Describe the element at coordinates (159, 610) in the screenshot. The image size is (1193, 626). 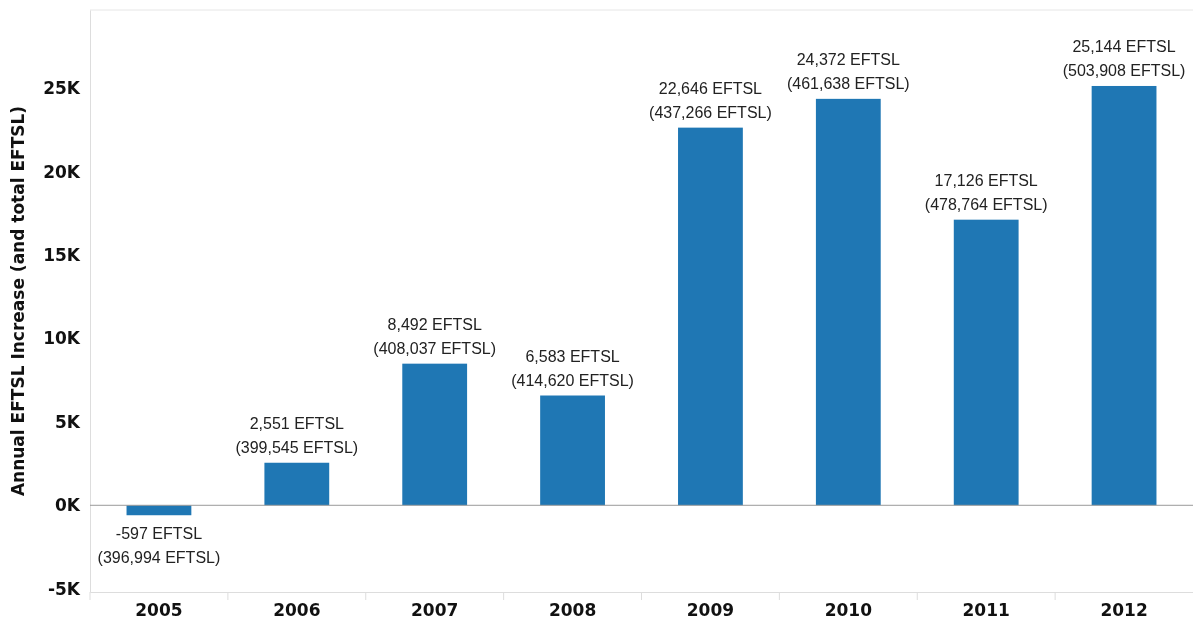
I see `x-tick-label: 2005` at that location.